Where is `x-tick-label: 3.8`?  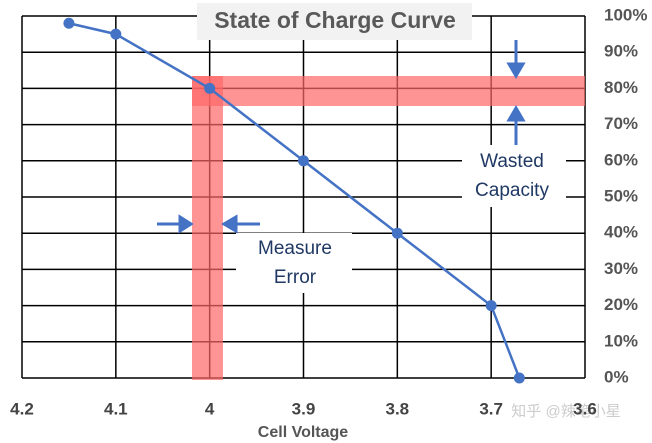
x-tick-label: 3.8 is located at coordinates (398, 408).